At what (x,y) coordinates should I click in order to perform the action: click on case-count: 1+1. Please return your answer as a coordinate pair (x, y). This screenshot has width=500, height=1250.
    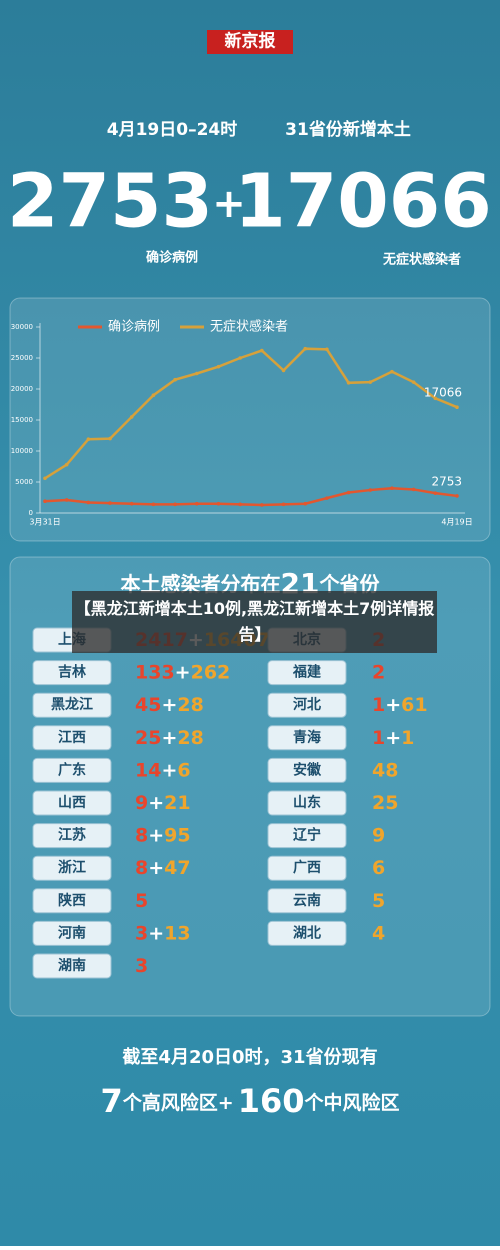
    Looking at the image, I should click on (393, 737).